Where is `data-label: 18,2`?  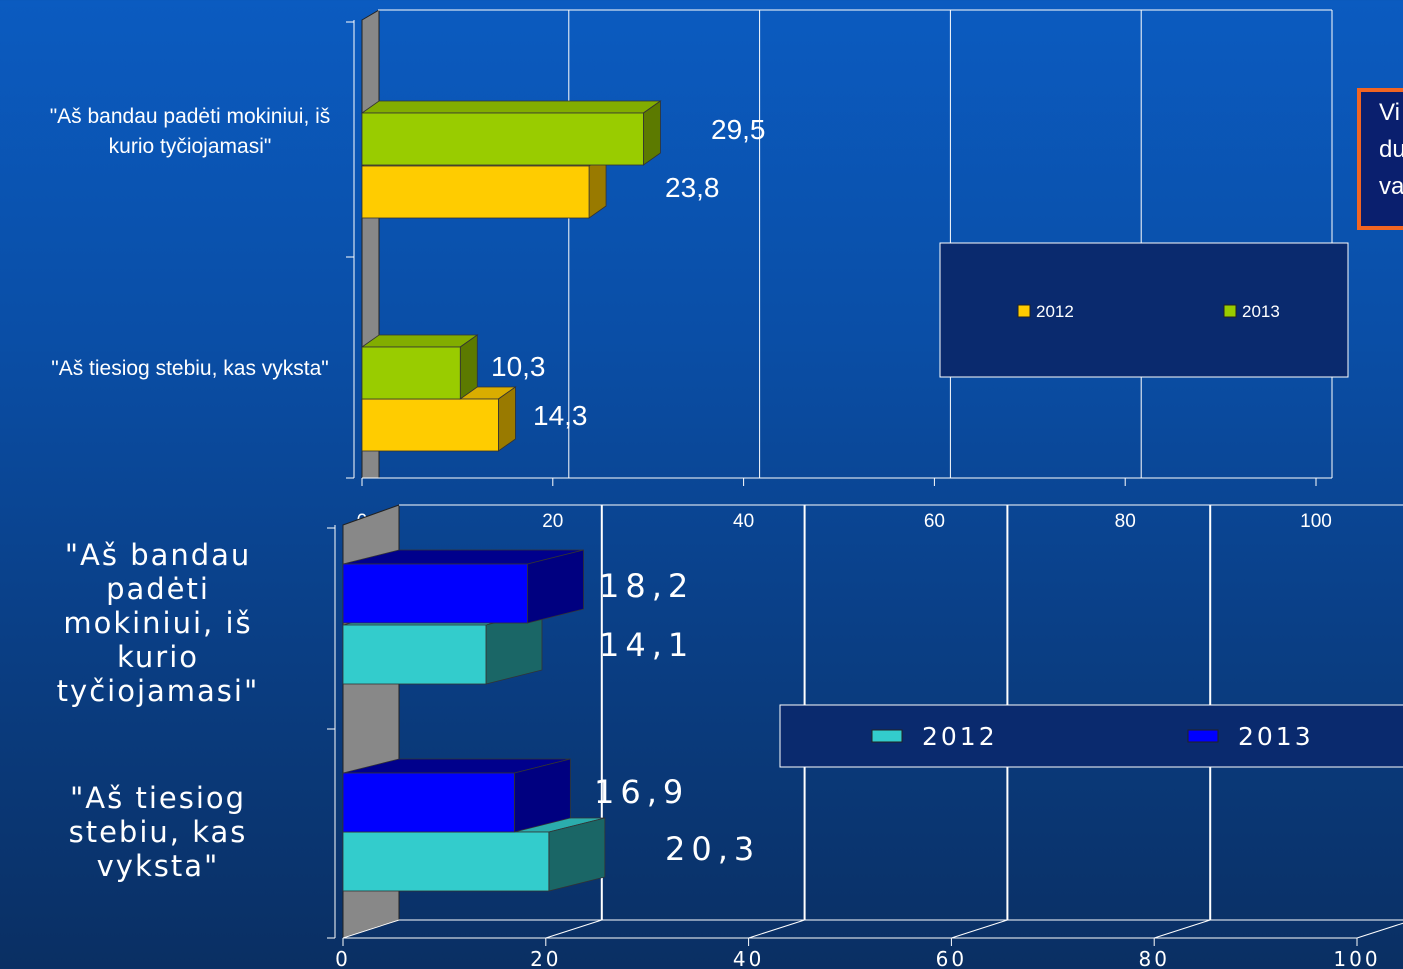 data-label: 18,2 is located at coordinates (646, 586).